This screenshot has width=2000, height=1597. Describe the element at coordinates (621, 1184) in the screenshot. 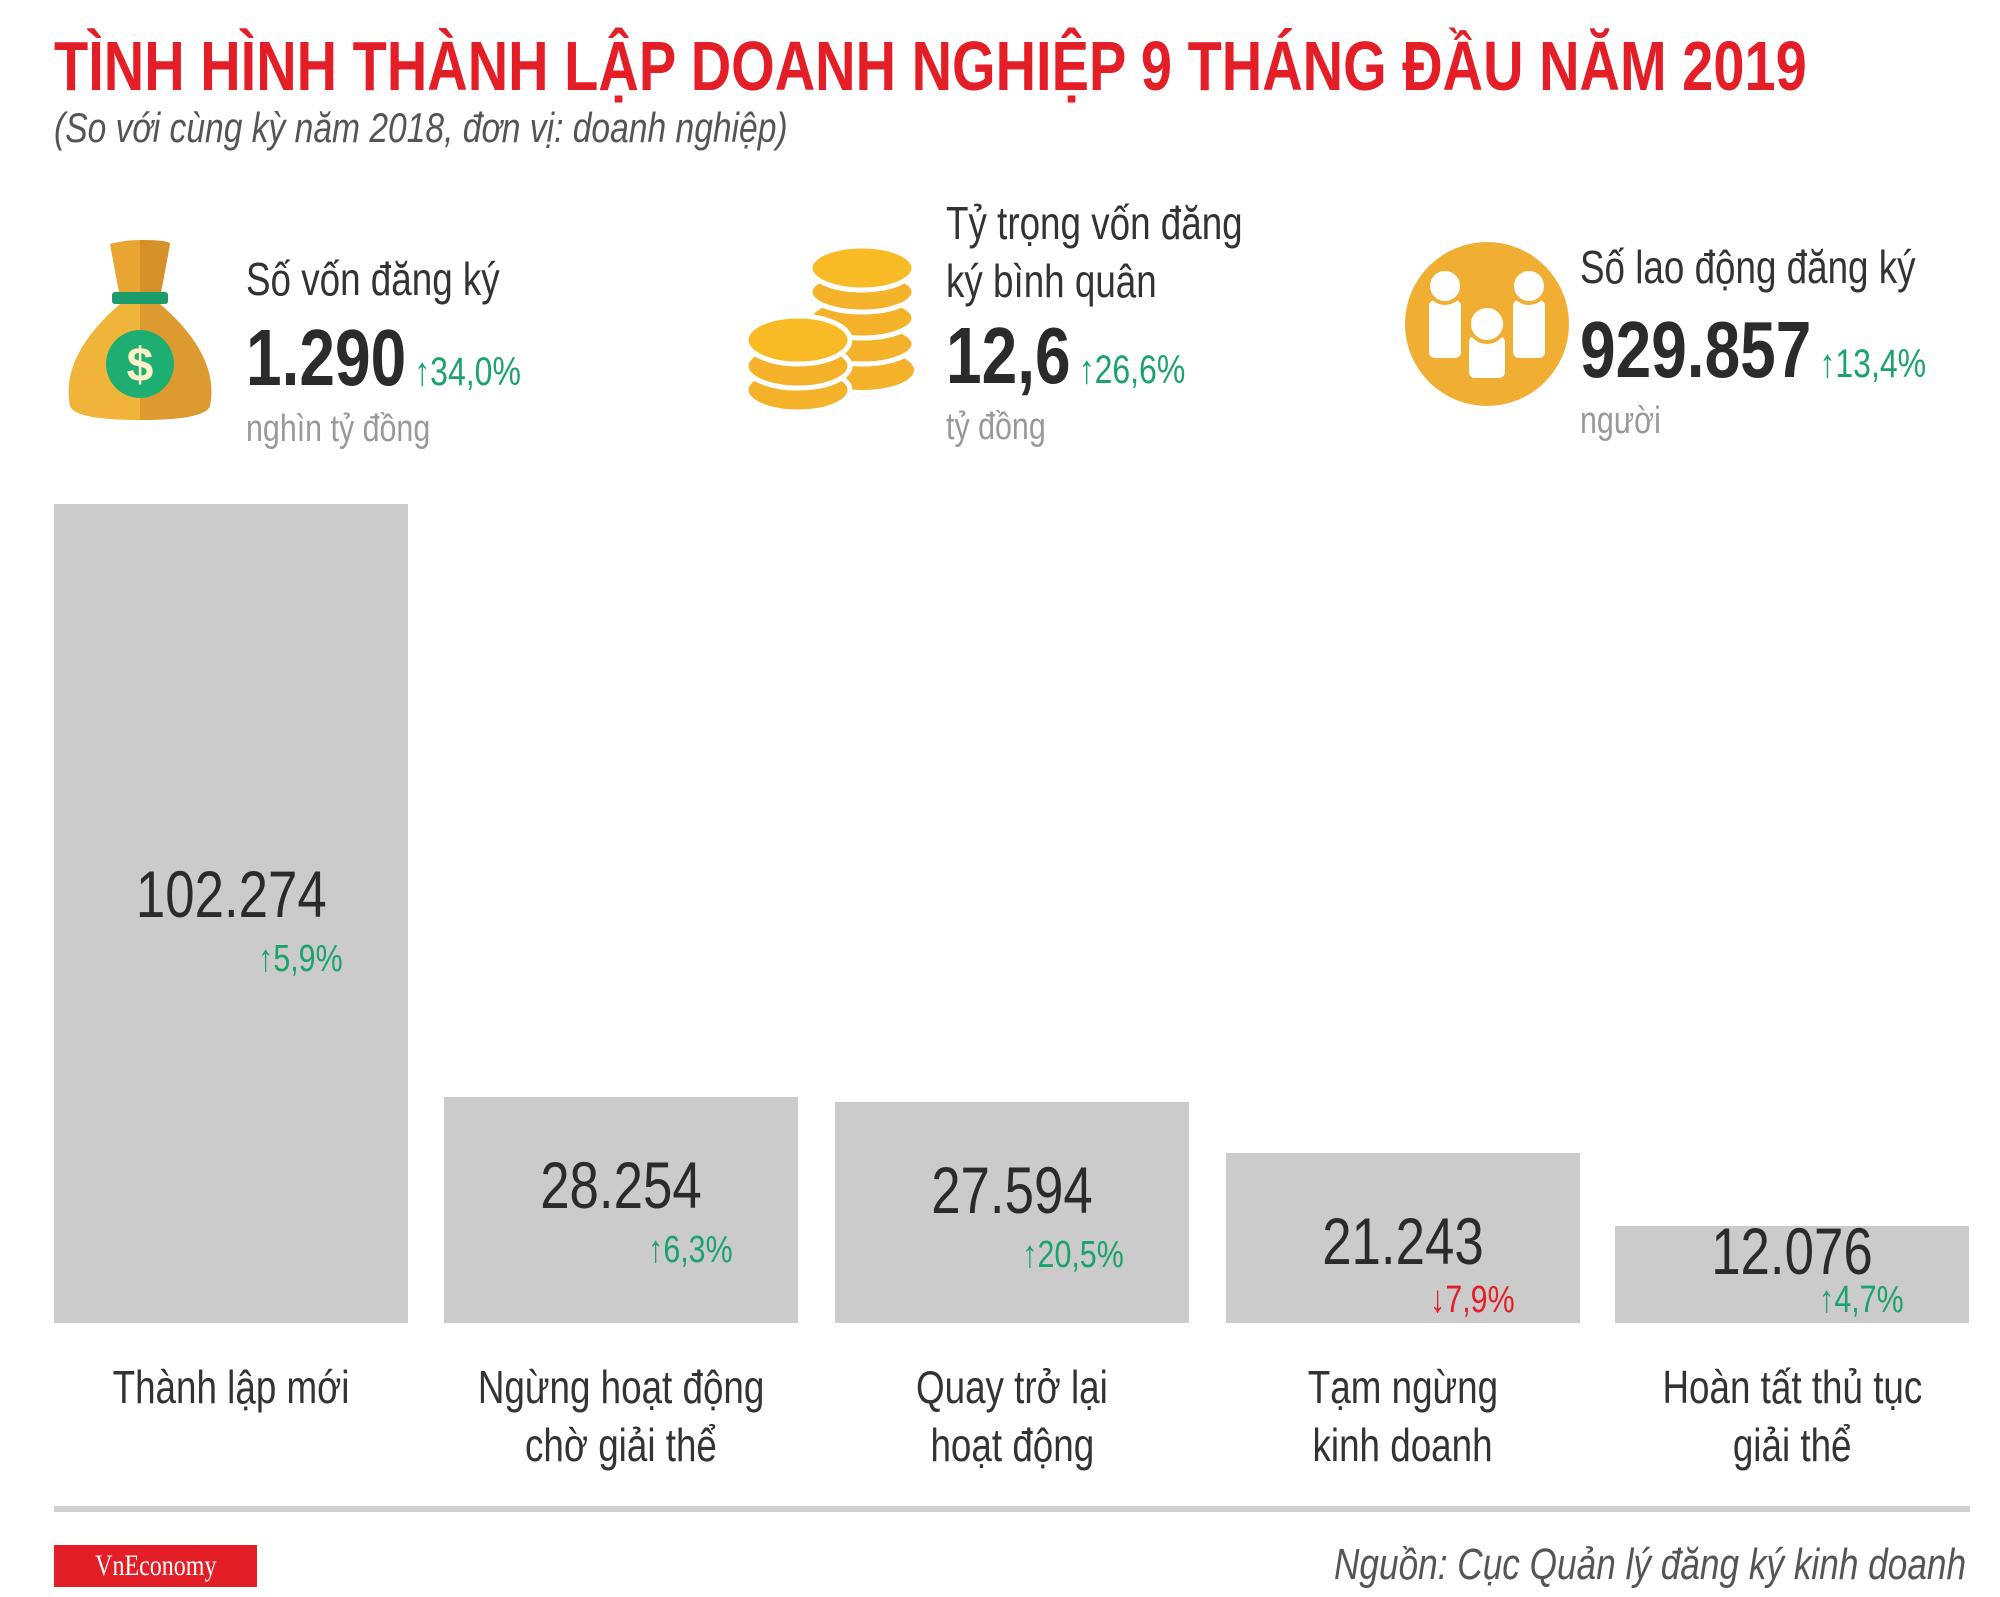

I see `bar-value-label: 28.254` at that location.